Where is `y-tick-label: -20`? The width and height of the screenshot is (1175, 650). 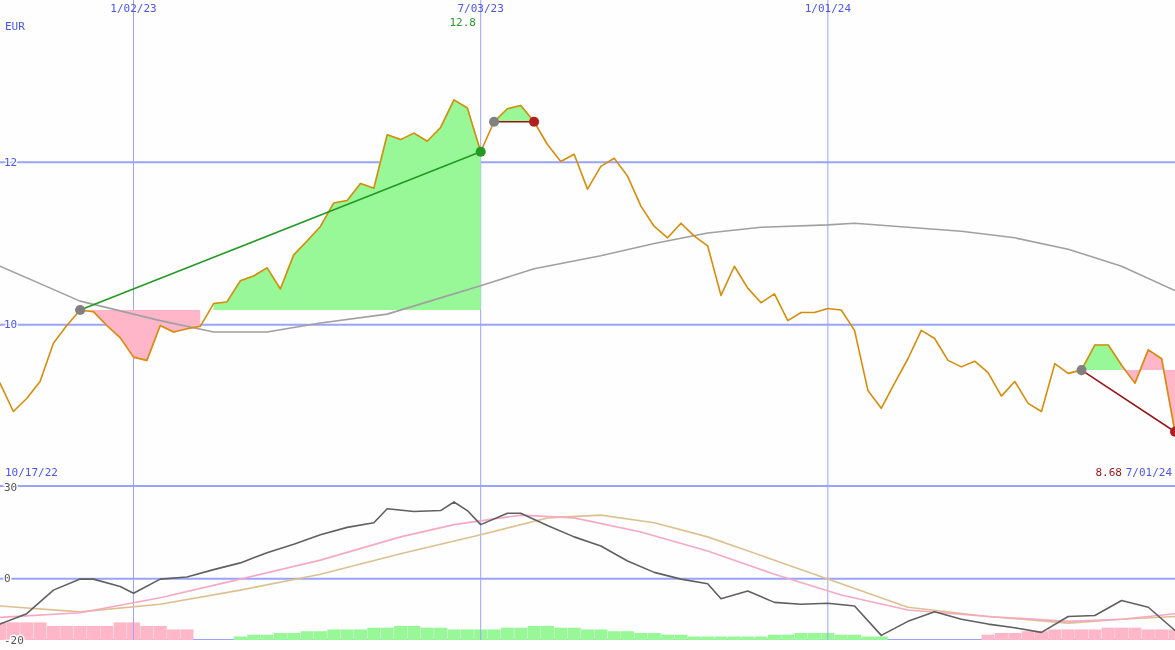
y-tick-label: -20 is located at coordinates (14, 640).